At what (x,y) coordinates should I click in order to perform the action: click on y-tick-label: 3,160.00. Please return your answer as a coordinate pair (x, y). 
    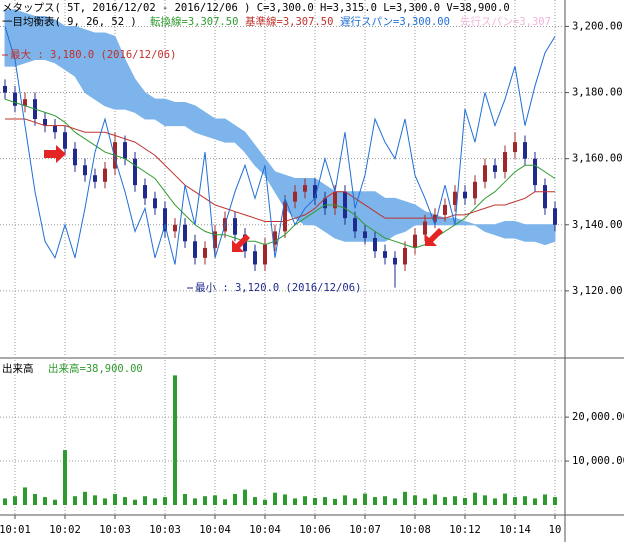
    Looking at the image, I should click on (597, 159).